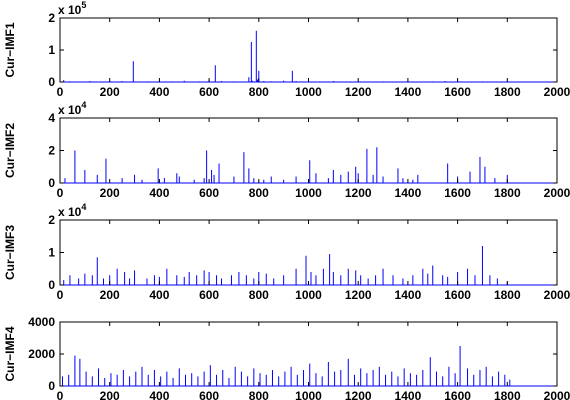 Image resolution: width=570 pixels, height=400 pixels. What do you see at coordinates (10, 353) in the screenshot?
I see `y-axis-label: Cur−IMF4` at bounding box center [10, 353].